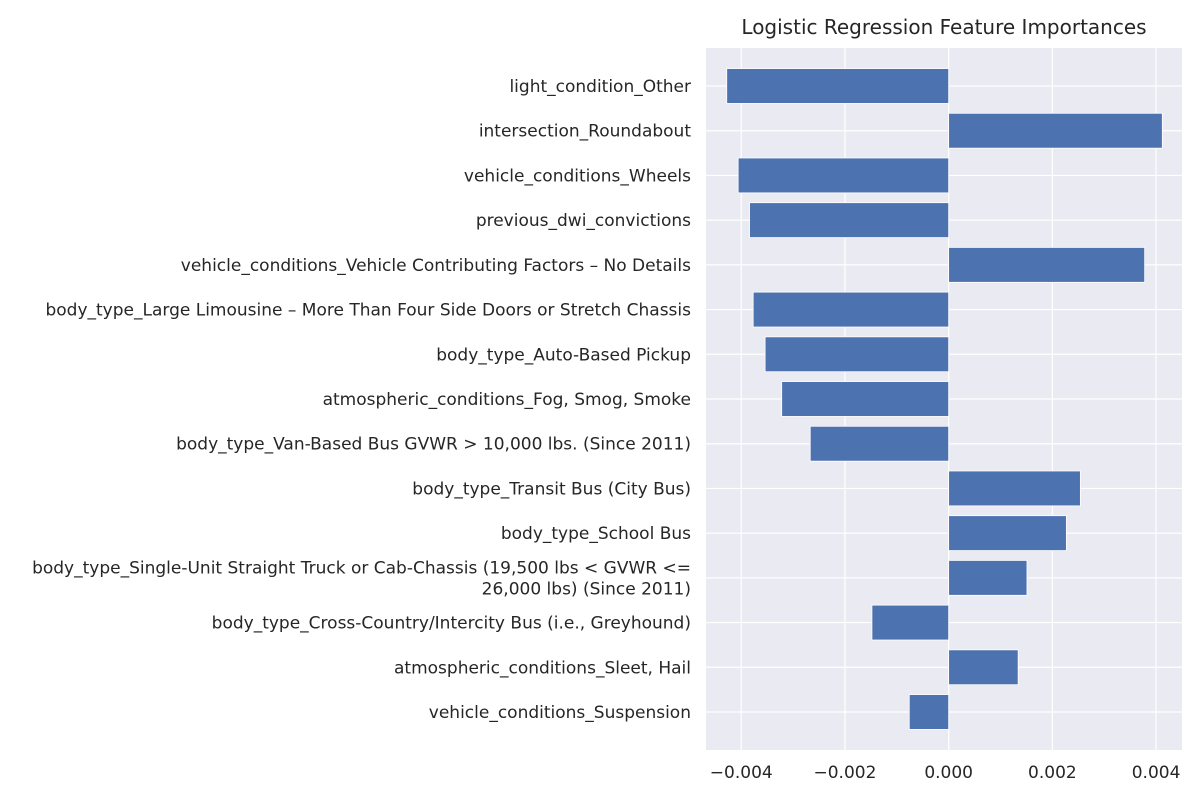 This screenshot has height=800, width=1200. I want to click on y-tick-label: intersection_Roundabout, so click(585, 132).